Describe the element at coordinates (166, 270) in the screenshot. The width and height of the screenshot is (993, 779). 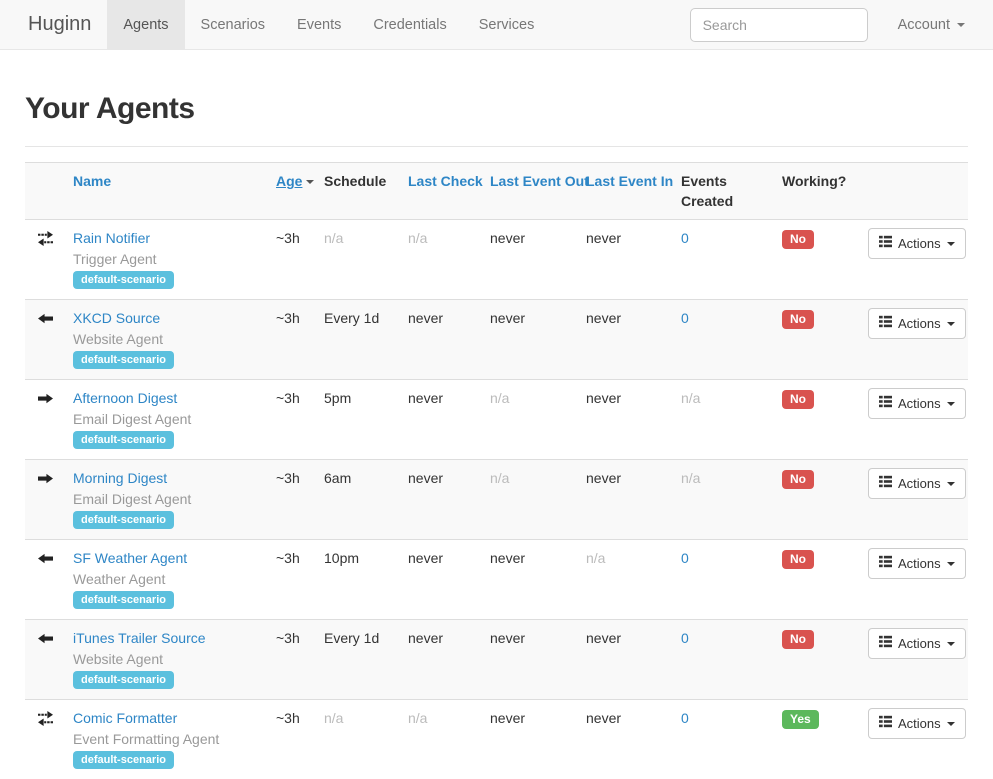
I see `agent-subtitle: Trigger Agent default-scenario` at that location.